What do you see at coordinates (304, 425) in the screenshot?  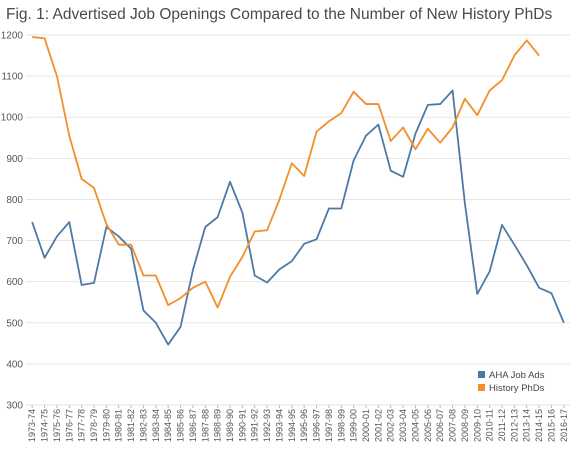 I see `x-tick-label: 1995-96` at bounding box center [304, 425].